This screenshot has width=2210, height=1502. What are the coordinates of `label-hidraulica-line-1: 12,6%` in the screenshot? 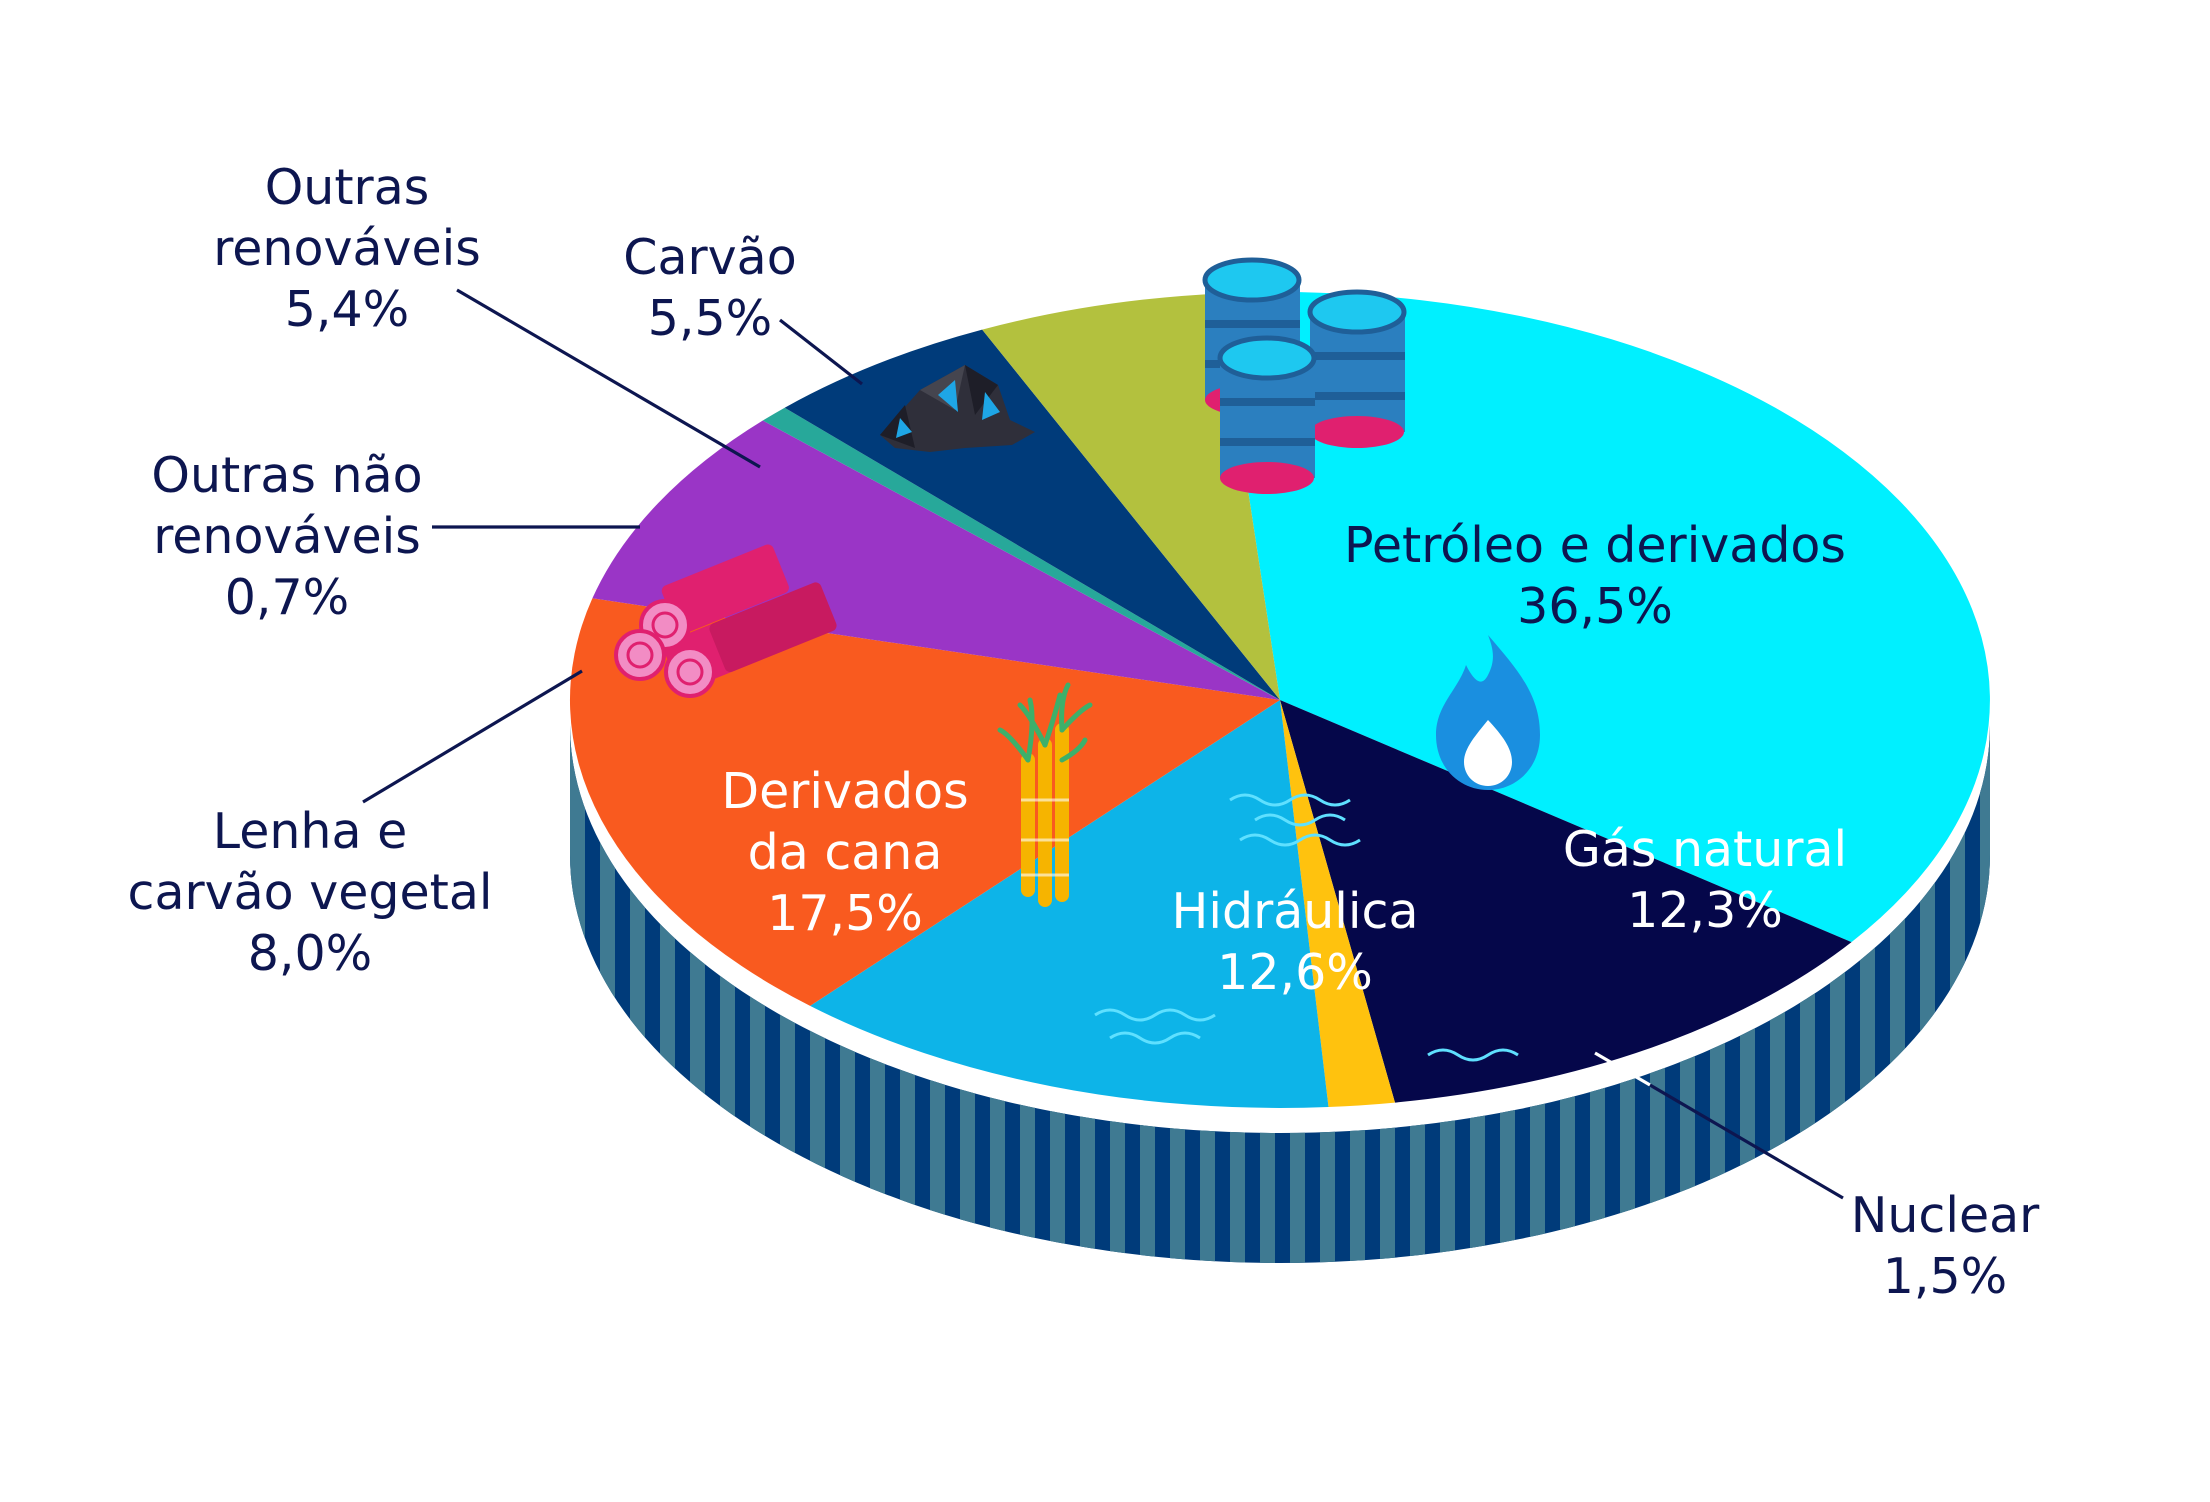 It's located at (1295, 972).